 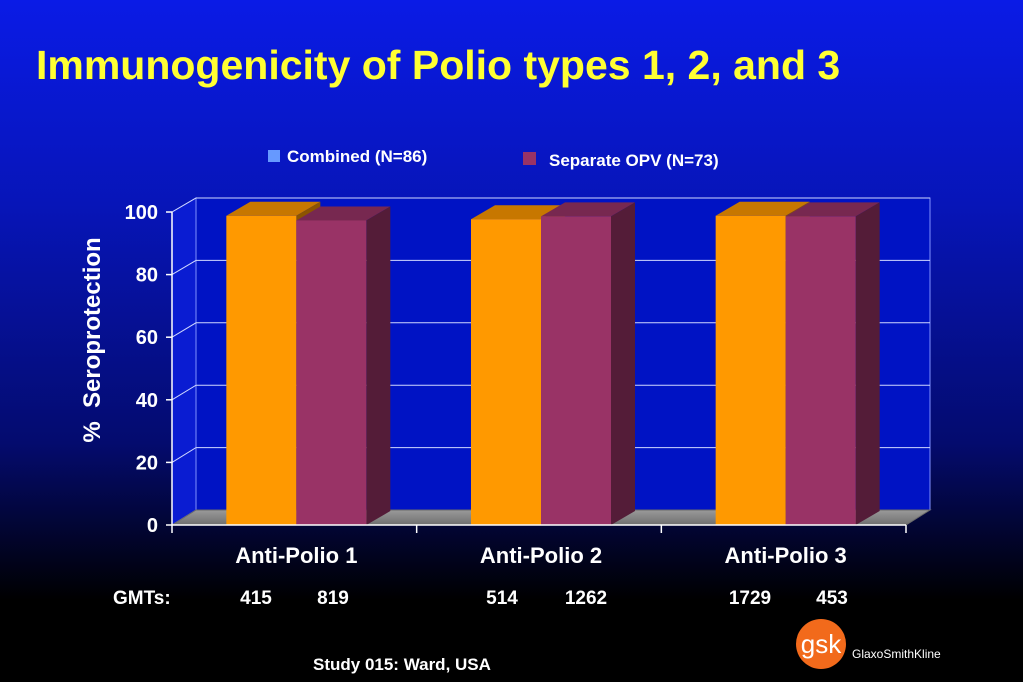 I want to click on gmt-value: 453, so click(x=832, y=598).